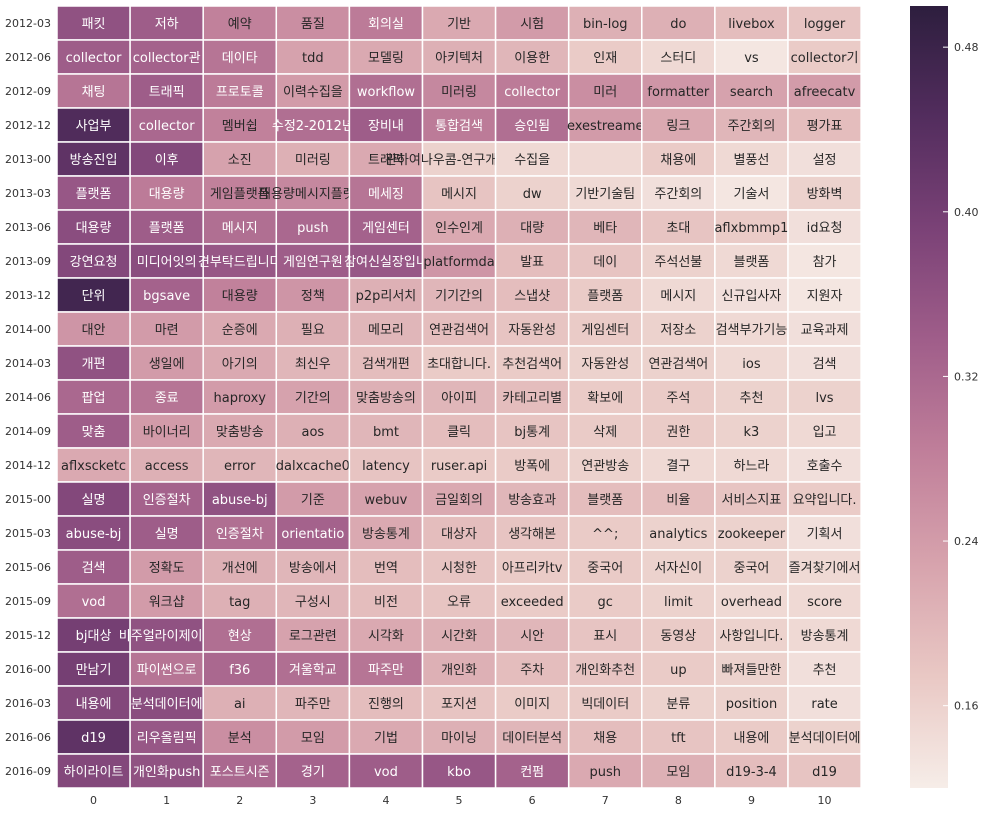 Image resolution: width=985 pixels, height=813 pixels. What do you see at coordinates (459, 602) in the screenshot?
I see `cell-label: 오류` at bounding box center [459, 602].